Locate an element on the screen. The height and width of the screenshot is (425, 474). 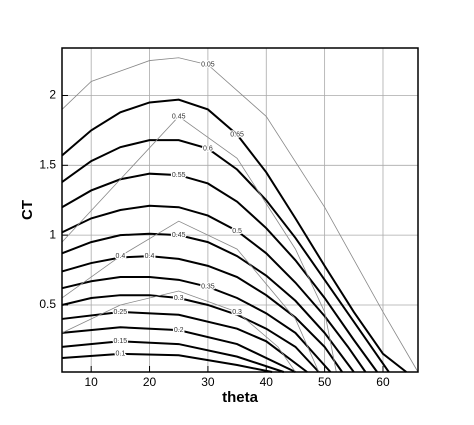
contour-label: 0.15 is located at coordinates (121, 341).